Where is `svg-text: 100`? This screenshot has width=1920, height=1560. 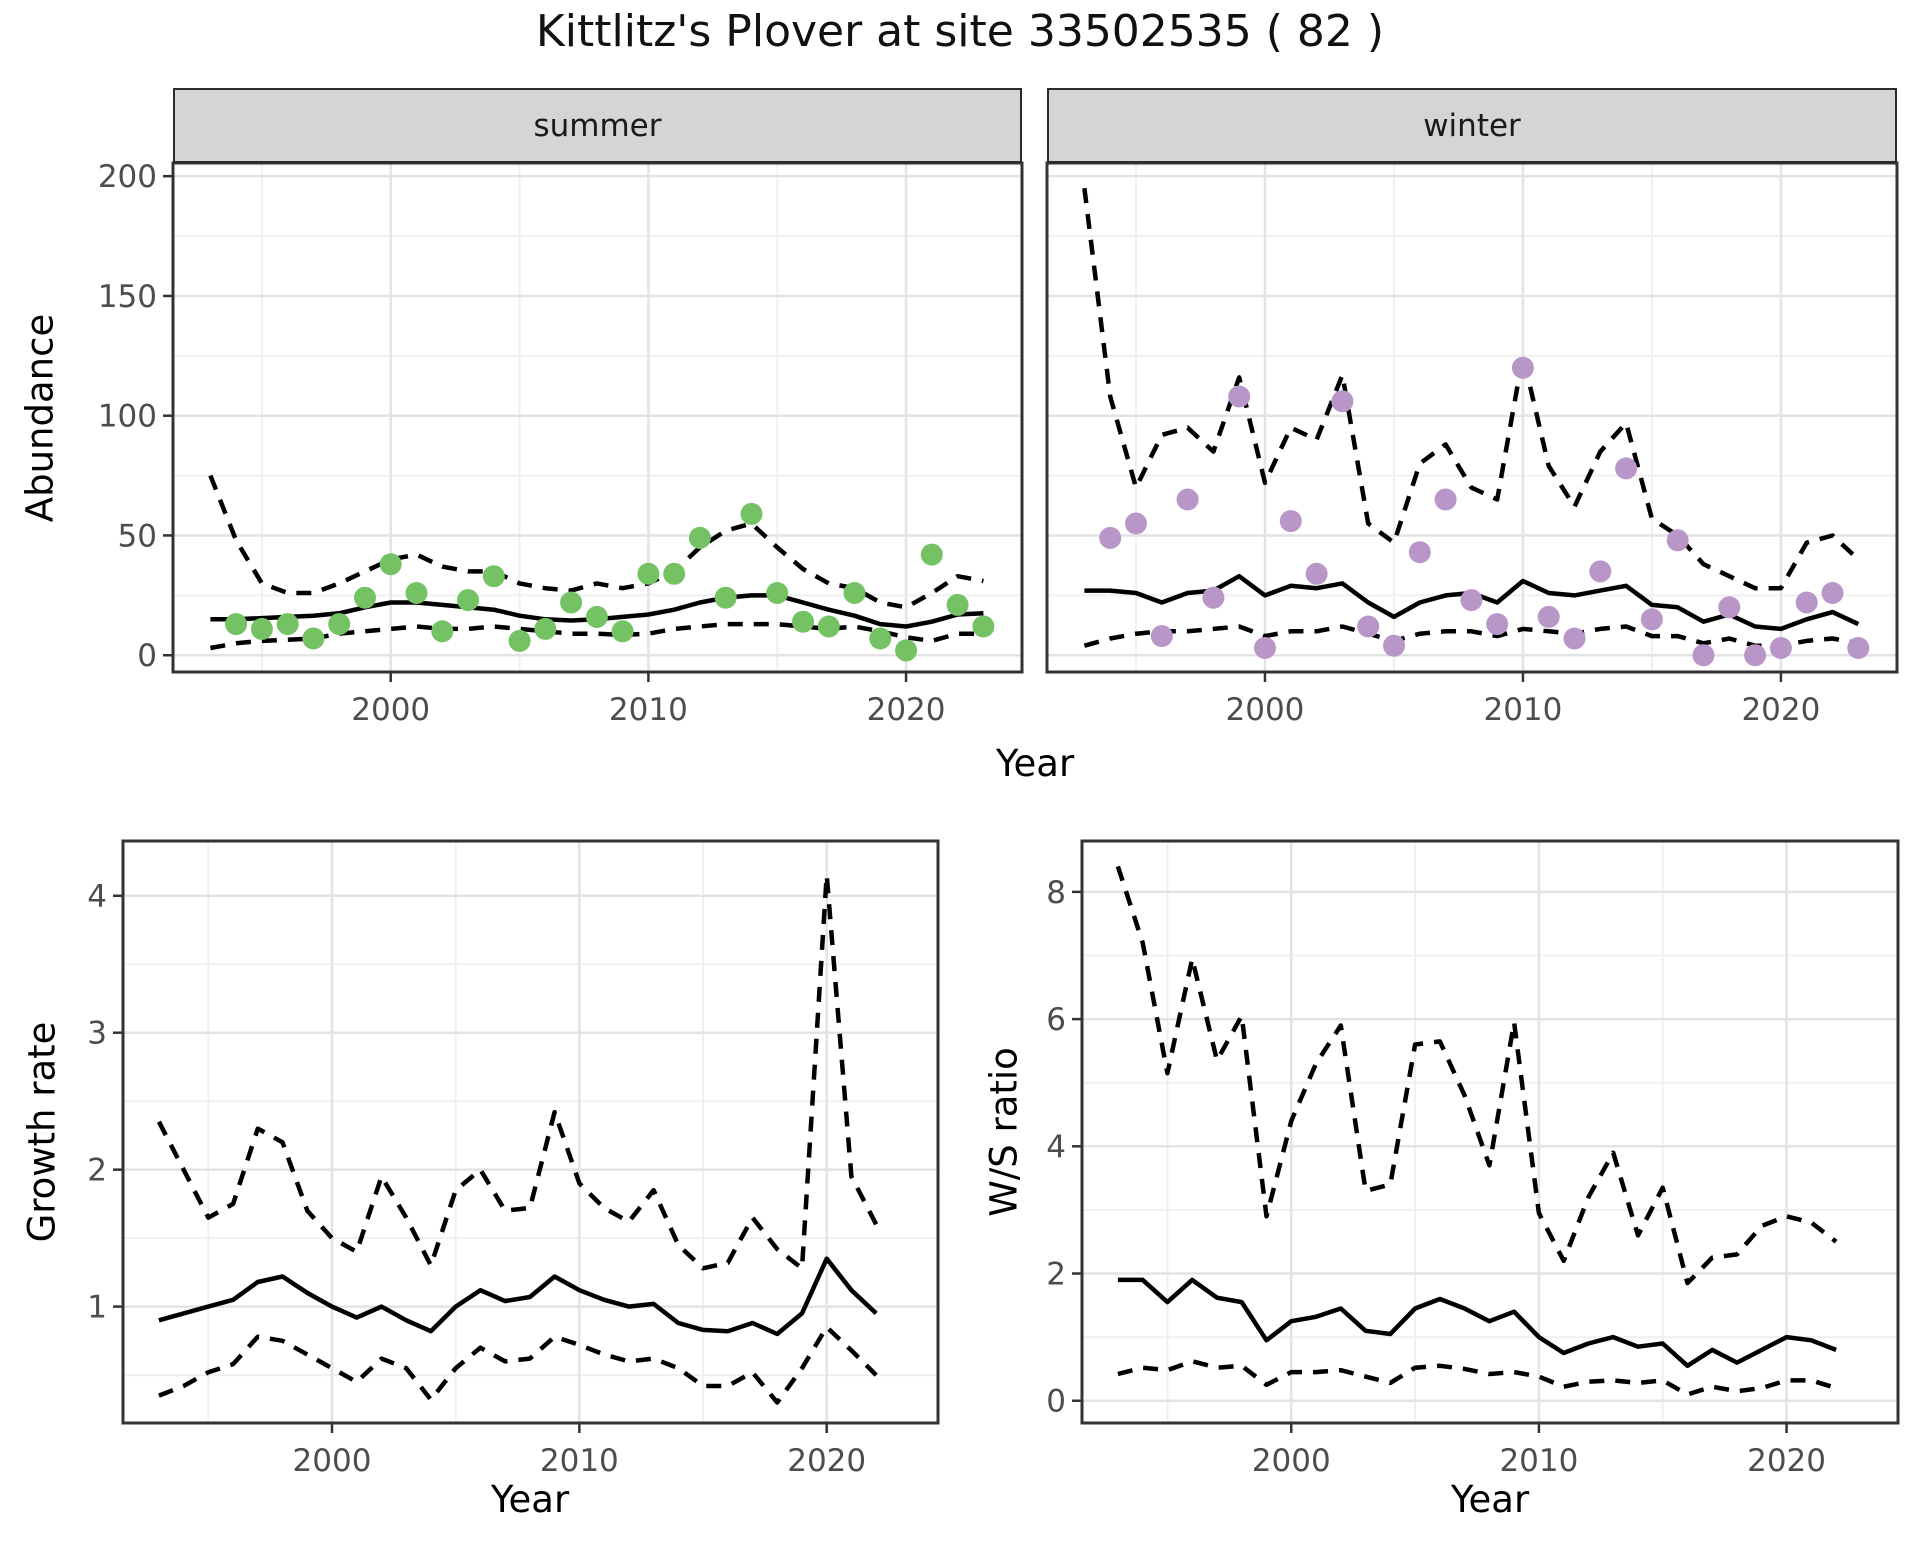 svg-text: 100 is located at coordinates (127, 417).